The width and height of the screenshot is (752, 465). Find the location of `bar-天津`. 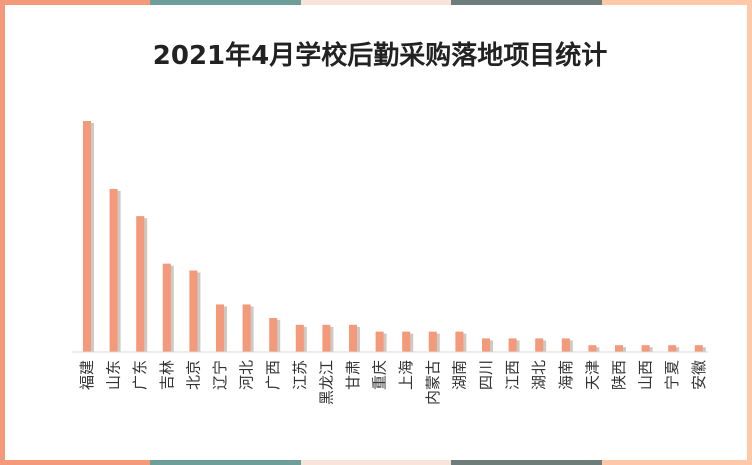

bar-天津 is located at coordinates (592, 348).